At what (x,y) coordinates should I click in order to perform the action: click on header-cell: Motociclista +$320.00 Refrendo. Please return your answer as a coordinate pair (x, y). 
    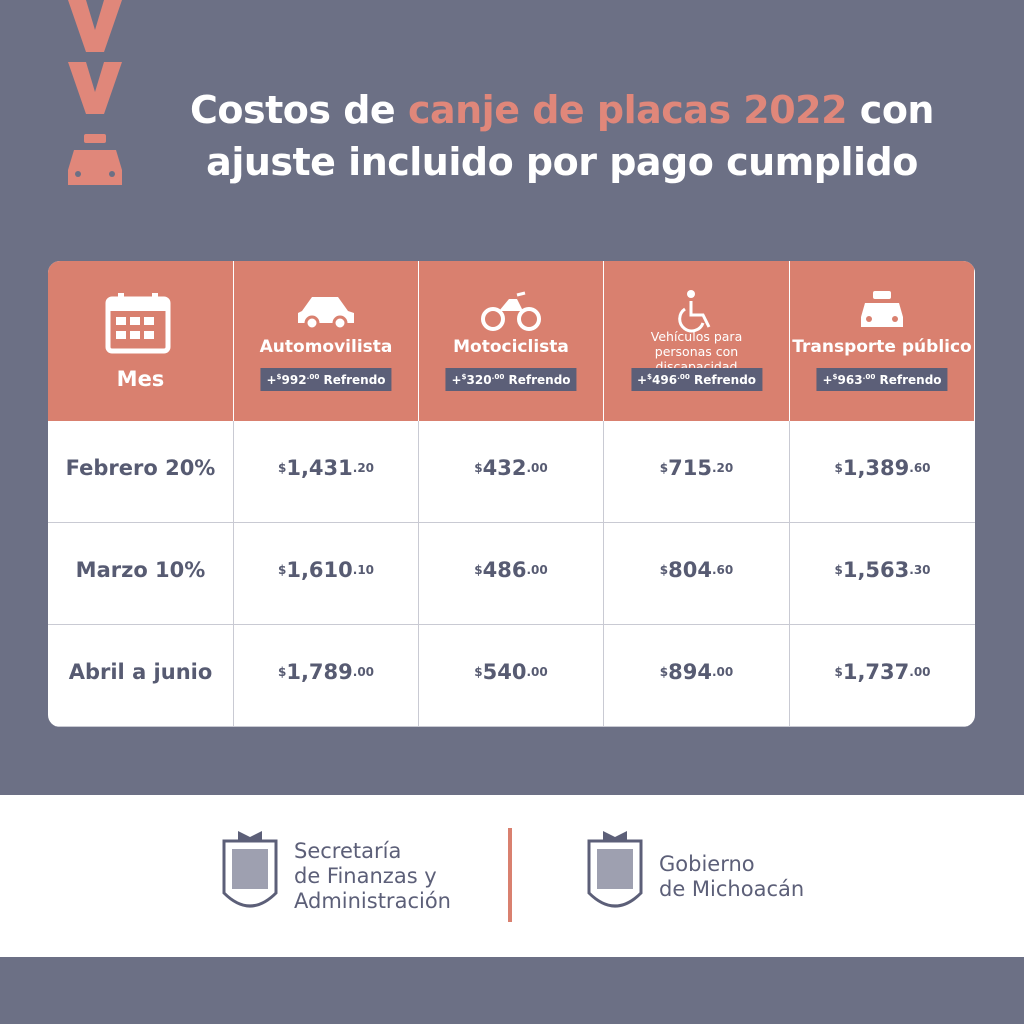
    Looking at the image, I should click on (511, 341).